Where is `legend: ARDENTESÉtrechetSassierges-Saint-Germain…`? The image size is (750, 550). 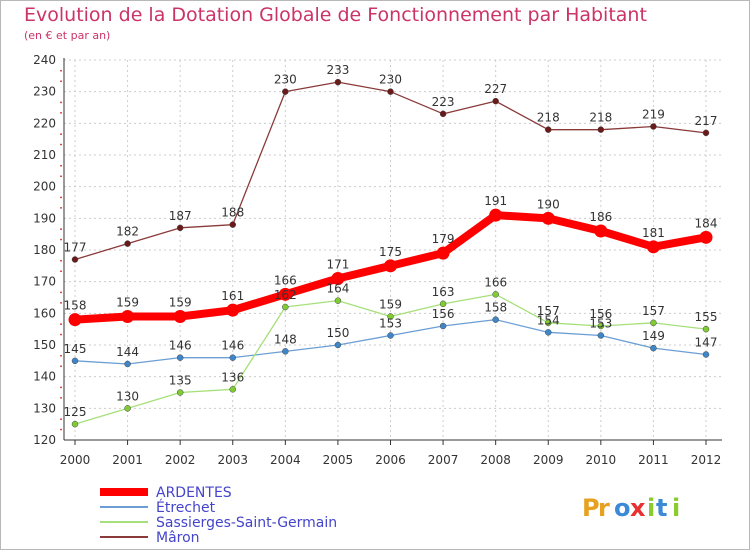 legend: ARDENTESÉtrechetSassierges-Saint-Germain… is located at coordinates (218, 515).